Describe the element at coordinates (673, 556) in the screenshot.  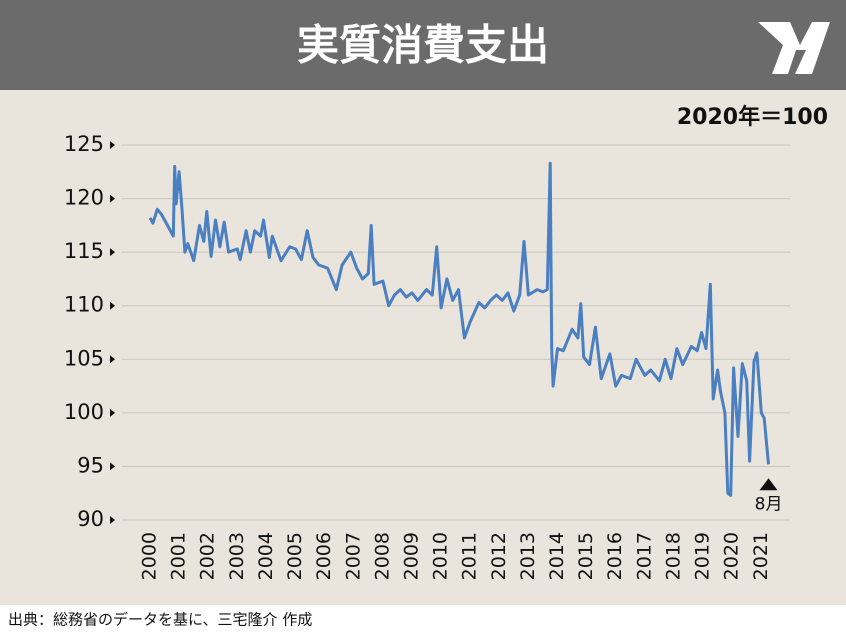
I see `x-tick-label: 2018` at that location.